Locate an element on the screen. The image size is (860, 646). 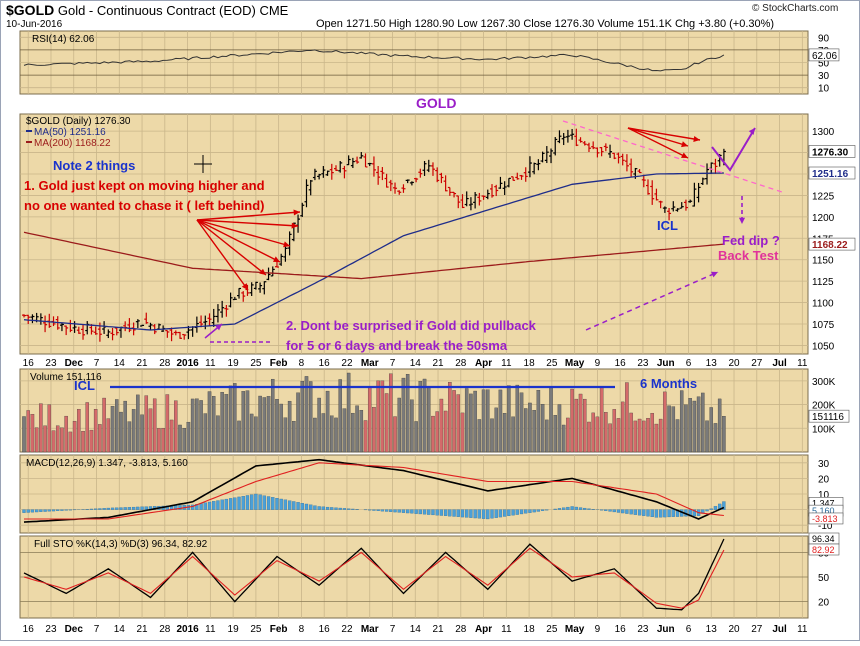
date-label: 7 is located at coordinates (97, 363).